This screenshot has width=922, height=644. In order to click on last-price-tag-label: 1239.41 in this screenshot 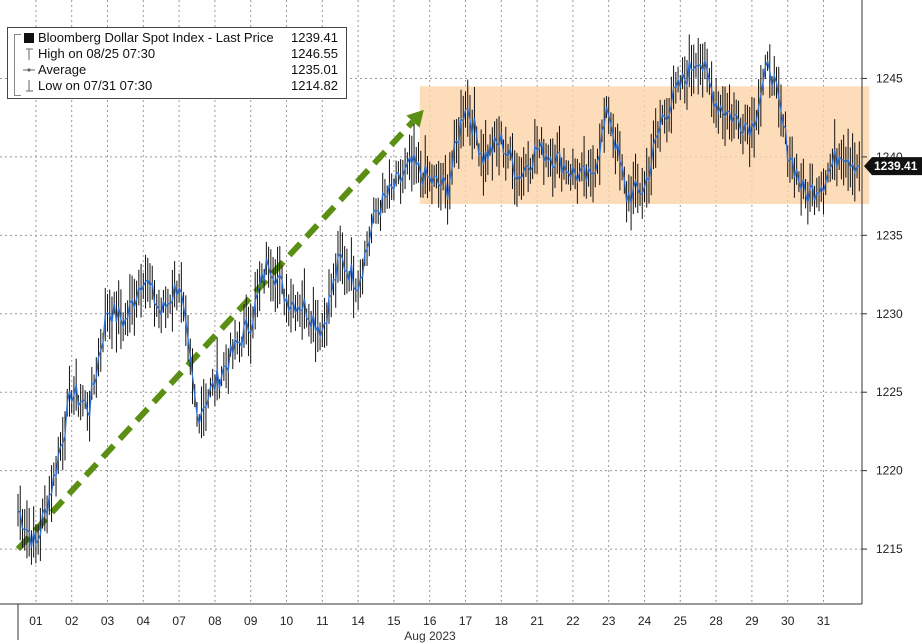, I will do `click(896, 166)`.